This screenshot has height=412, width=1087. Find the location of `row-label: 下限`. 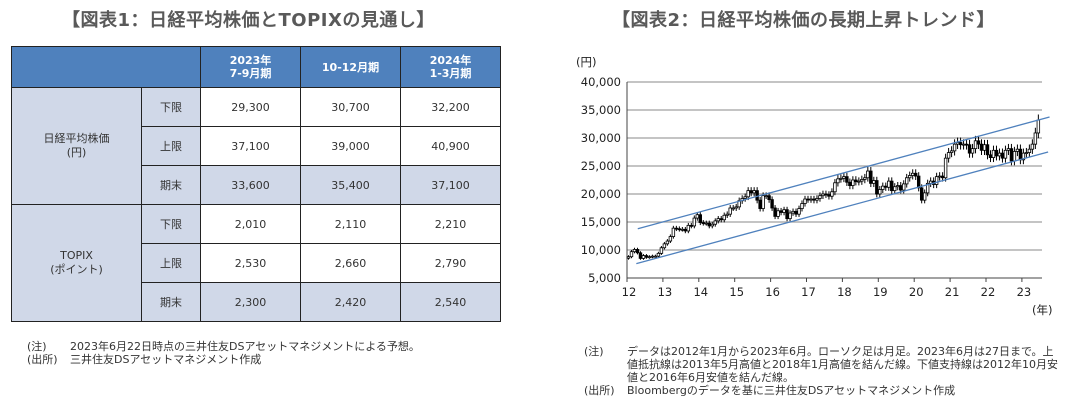

row-label: 下限 is located at coordinates (171, 224).